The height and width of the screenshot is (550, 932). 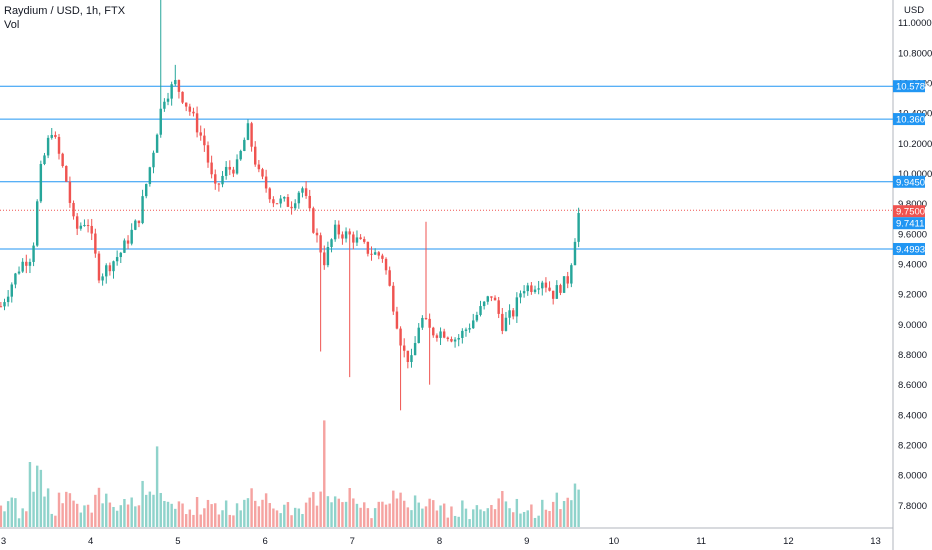 What do you see at coordinates (912, 476) in the screenshot?
I see `y-tick-label: 8.0000` at bounding box center [912, 476].